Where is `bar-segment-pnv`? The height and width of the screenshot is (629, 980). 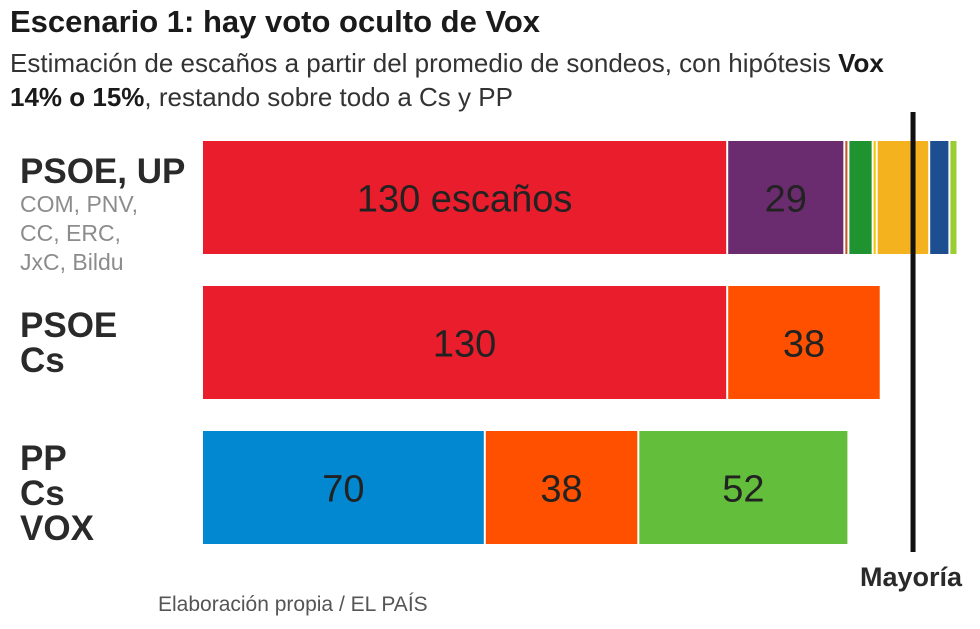
bar-segment-pnv is located at coordinates (860, 197).